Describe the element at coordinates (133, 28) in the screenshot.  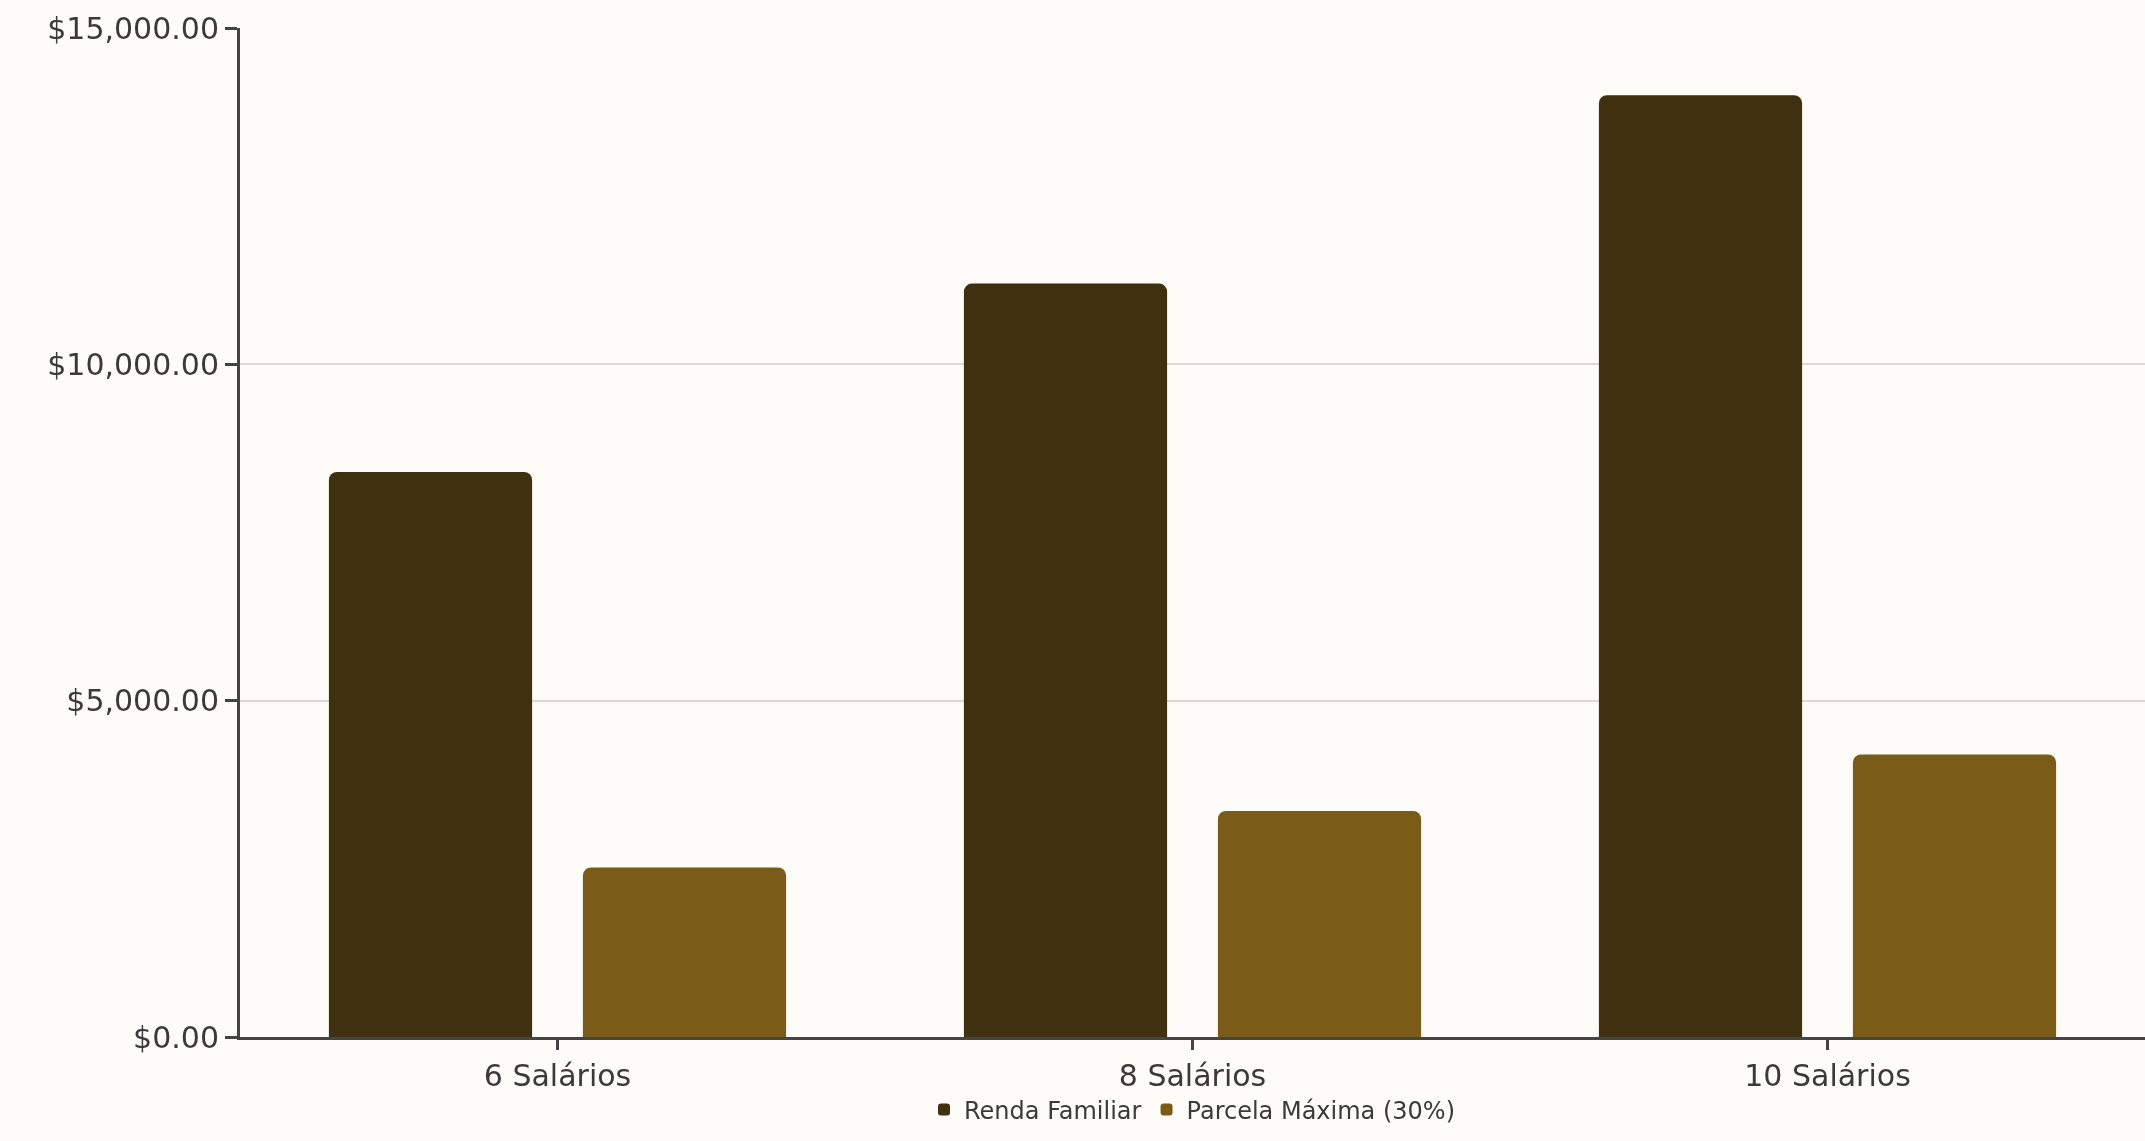
I see `y-tick-label: $15,000.00` at that location.